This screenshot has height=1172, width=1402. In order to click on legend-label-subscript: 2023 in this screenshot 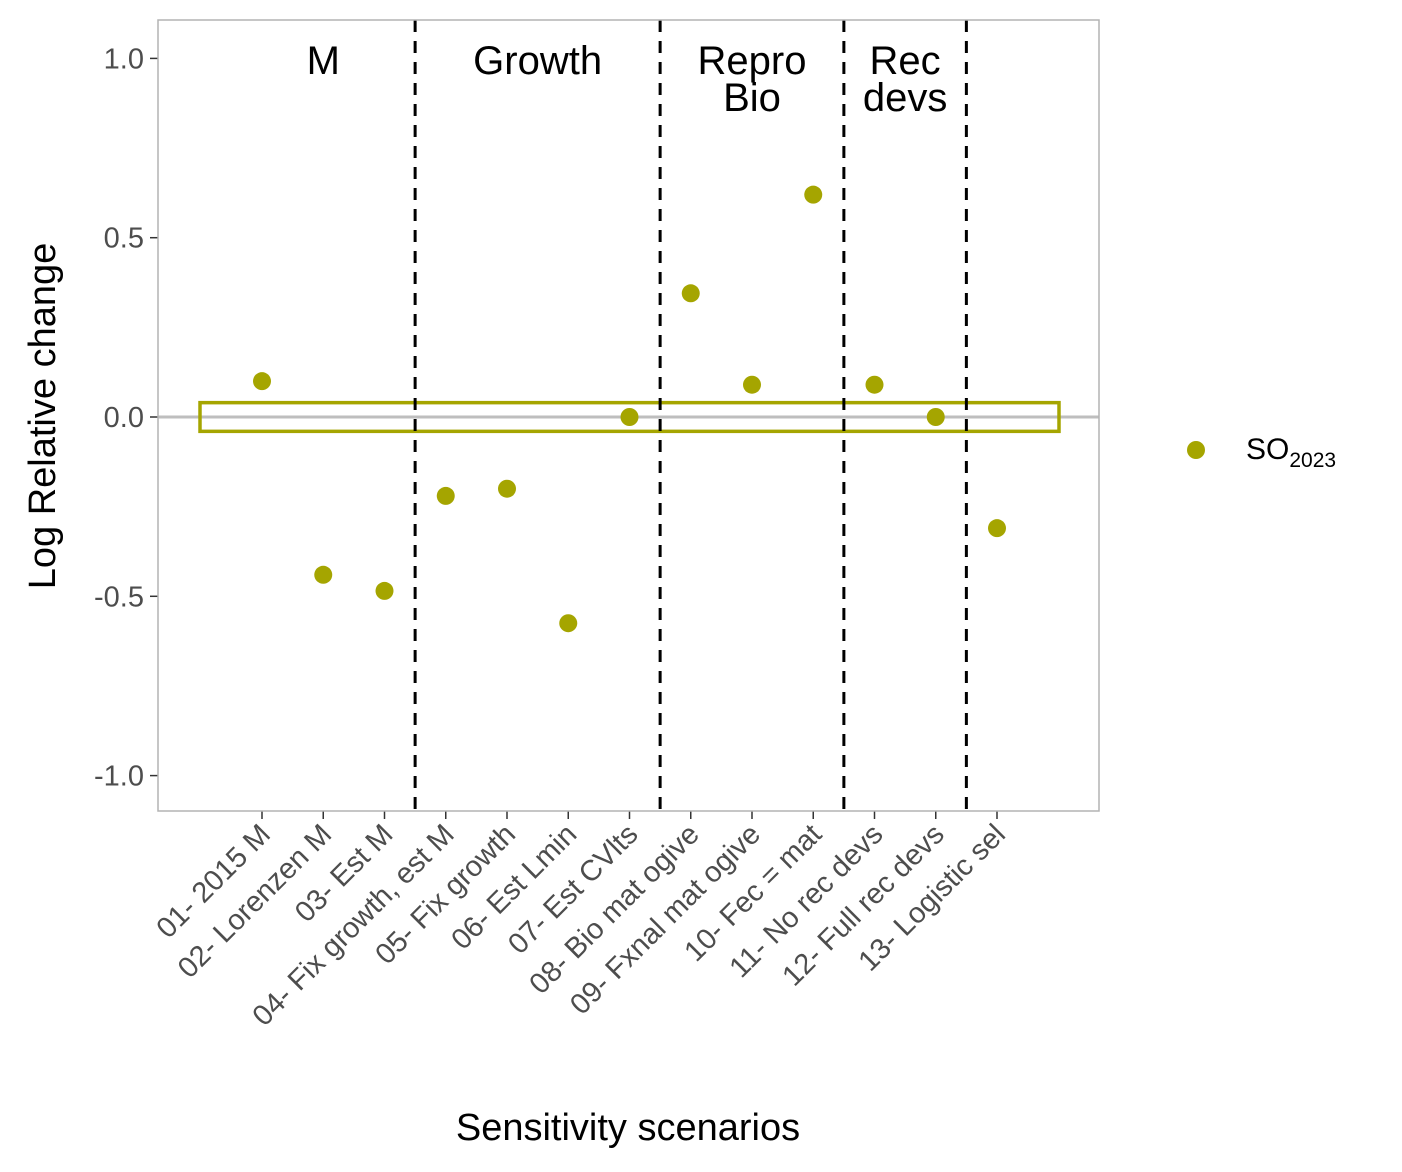, I will do `click(1312, 460)`.